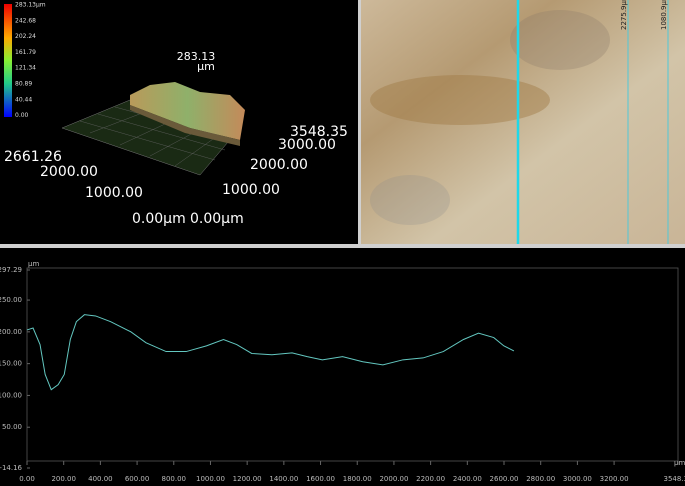 This screenshot has width=685, height=486. Describe the element at coordinates (27, 479) in the screenshot. I see `x-tick-label: 0.00` at that location.